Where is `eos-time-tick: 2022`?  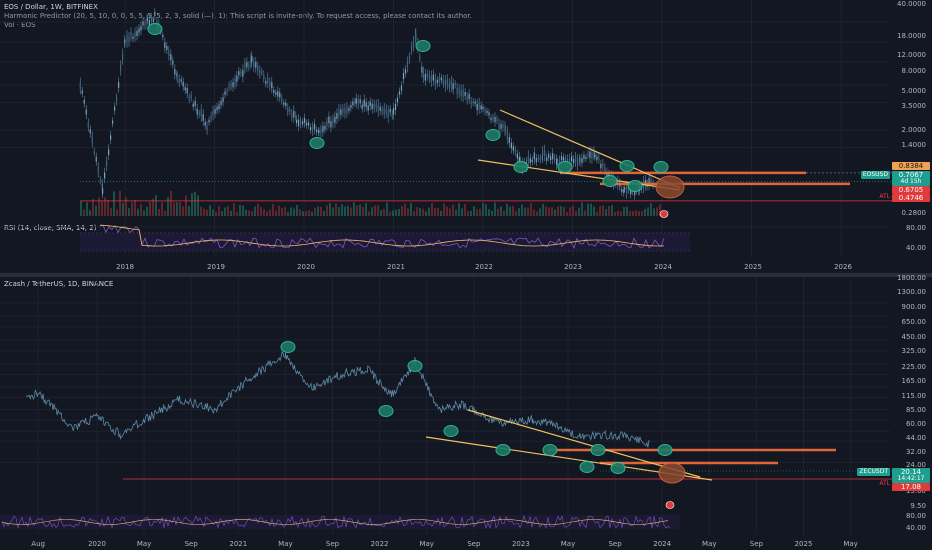 eos-time-tick: 2022 is located at coordinates (484, 267).